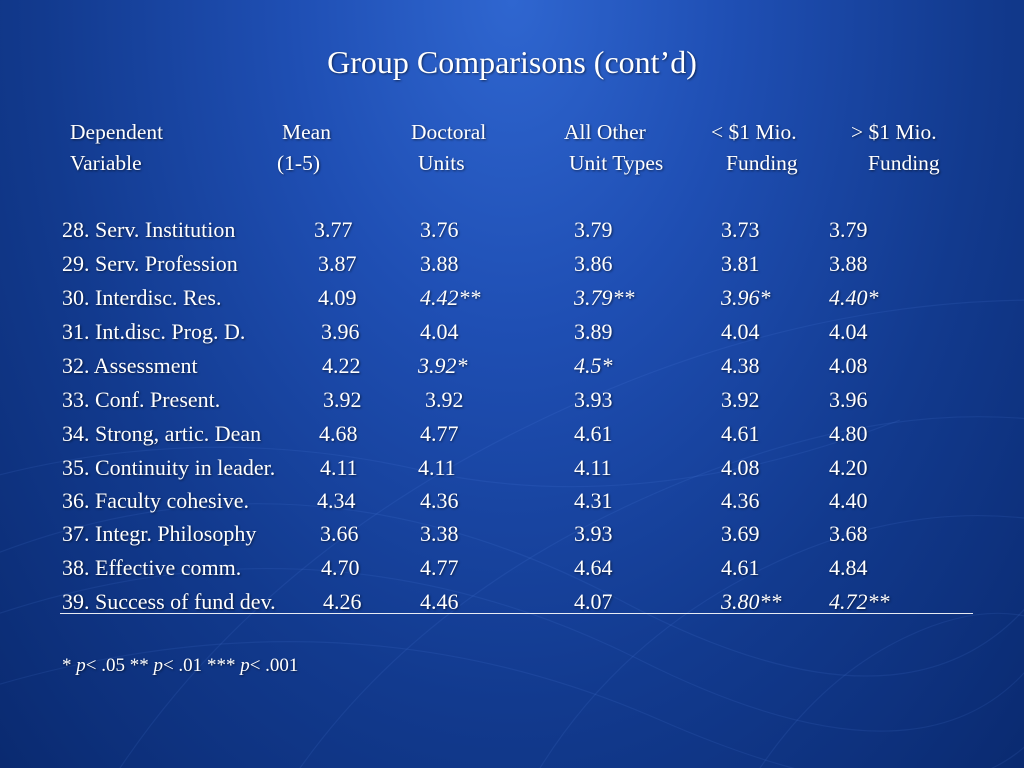 The height and width of the screenshot is (768, 1024). What do you see at coordinates (894, 132) in the screenshot?
I see `header-over1m-line1: > $1 Mio.` at bounding box center [894, 132].